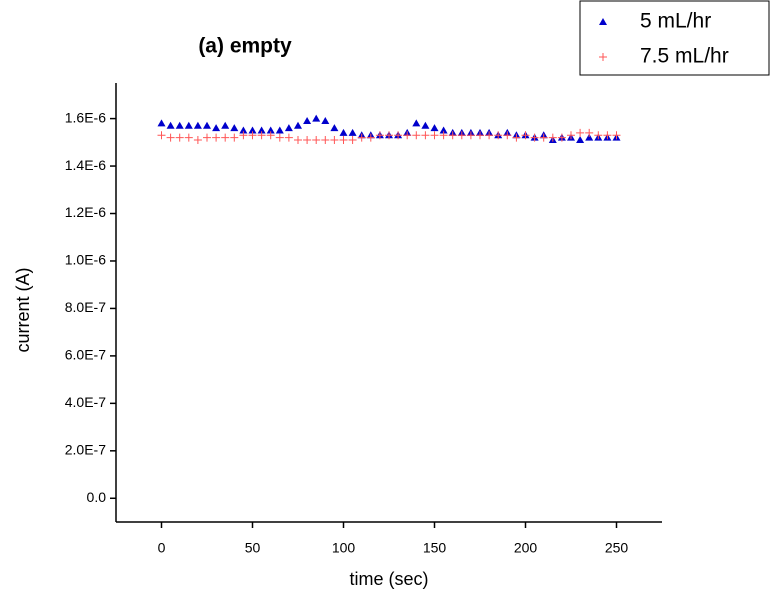 The width and height of the screenshot is (770, 597). Describe the element at coordinates (617, 548) in the screenshot. I see `x-tick-label: 250` at that location.